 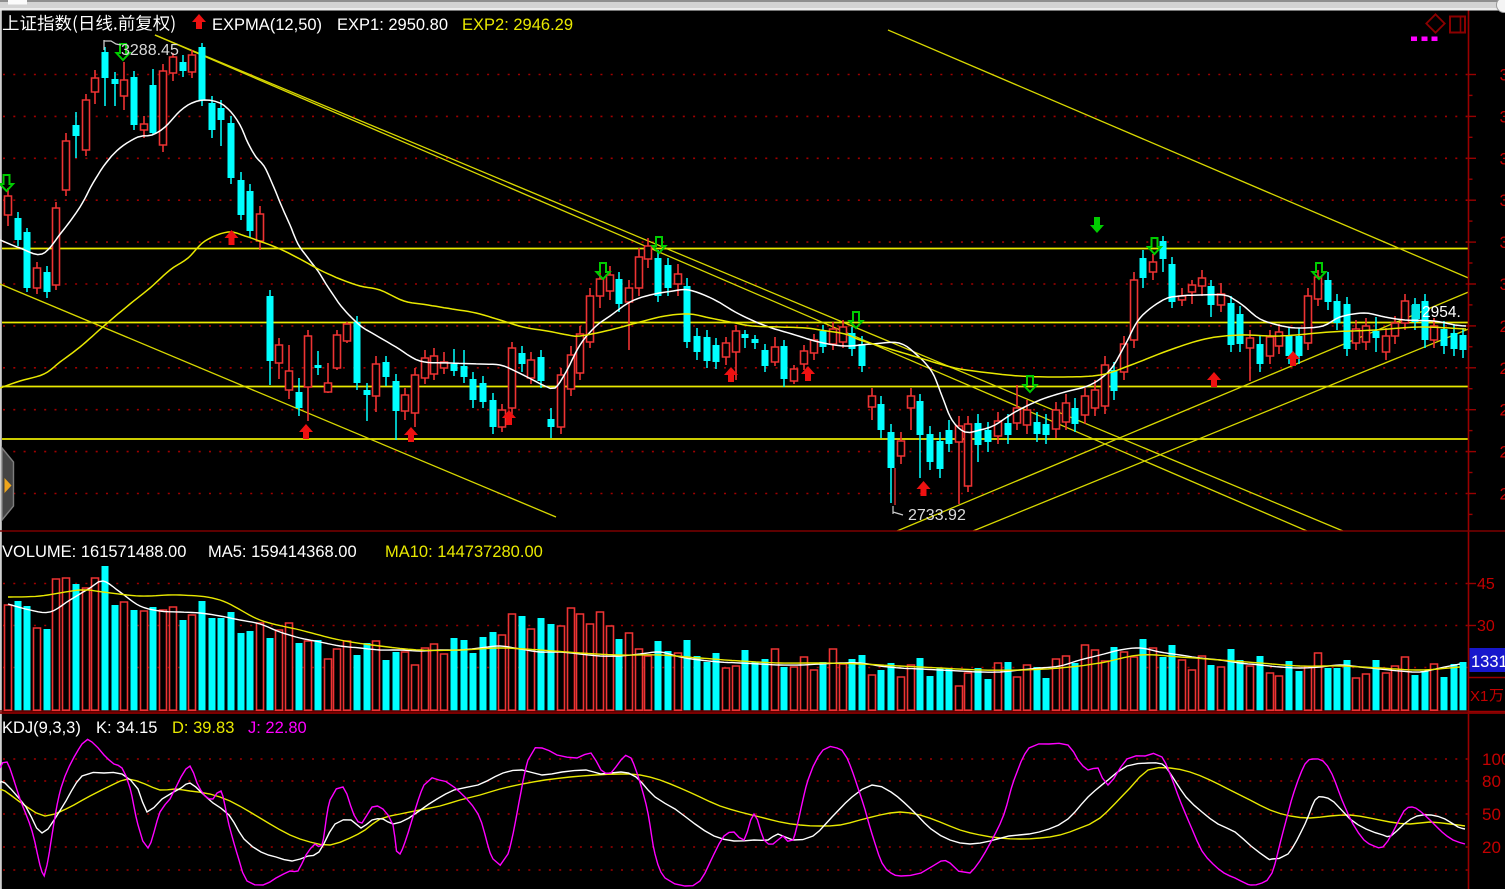 I want to click on svg-text: EXPMA(12,50), so click(x=267, y=25).